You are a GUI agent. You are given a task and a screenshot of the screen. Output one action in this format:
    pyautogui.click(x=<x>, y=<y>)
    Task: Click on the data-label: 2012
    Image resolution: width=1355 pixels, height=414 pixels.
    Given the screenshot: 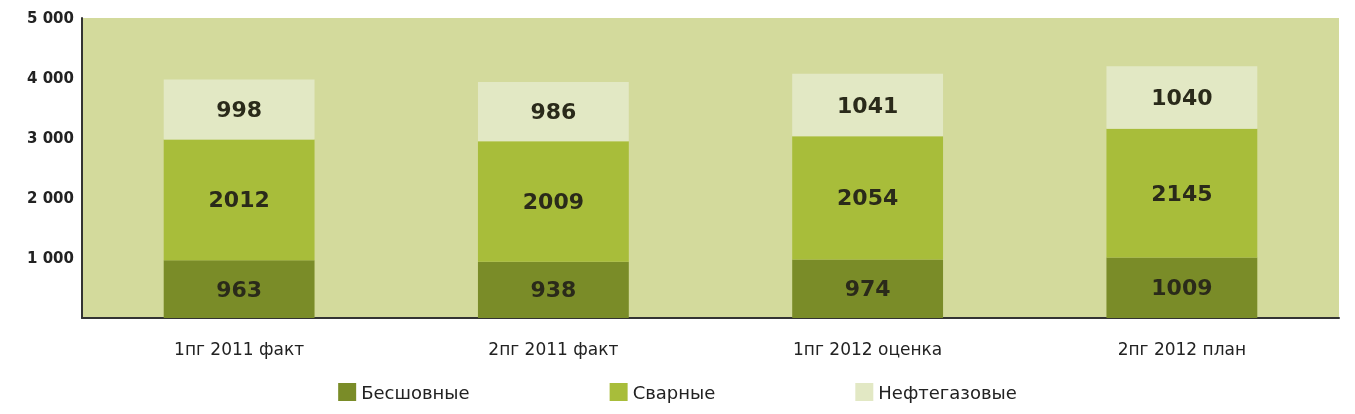 What is the action you would take?
    pyautogui.click(x=239, y=200)
    